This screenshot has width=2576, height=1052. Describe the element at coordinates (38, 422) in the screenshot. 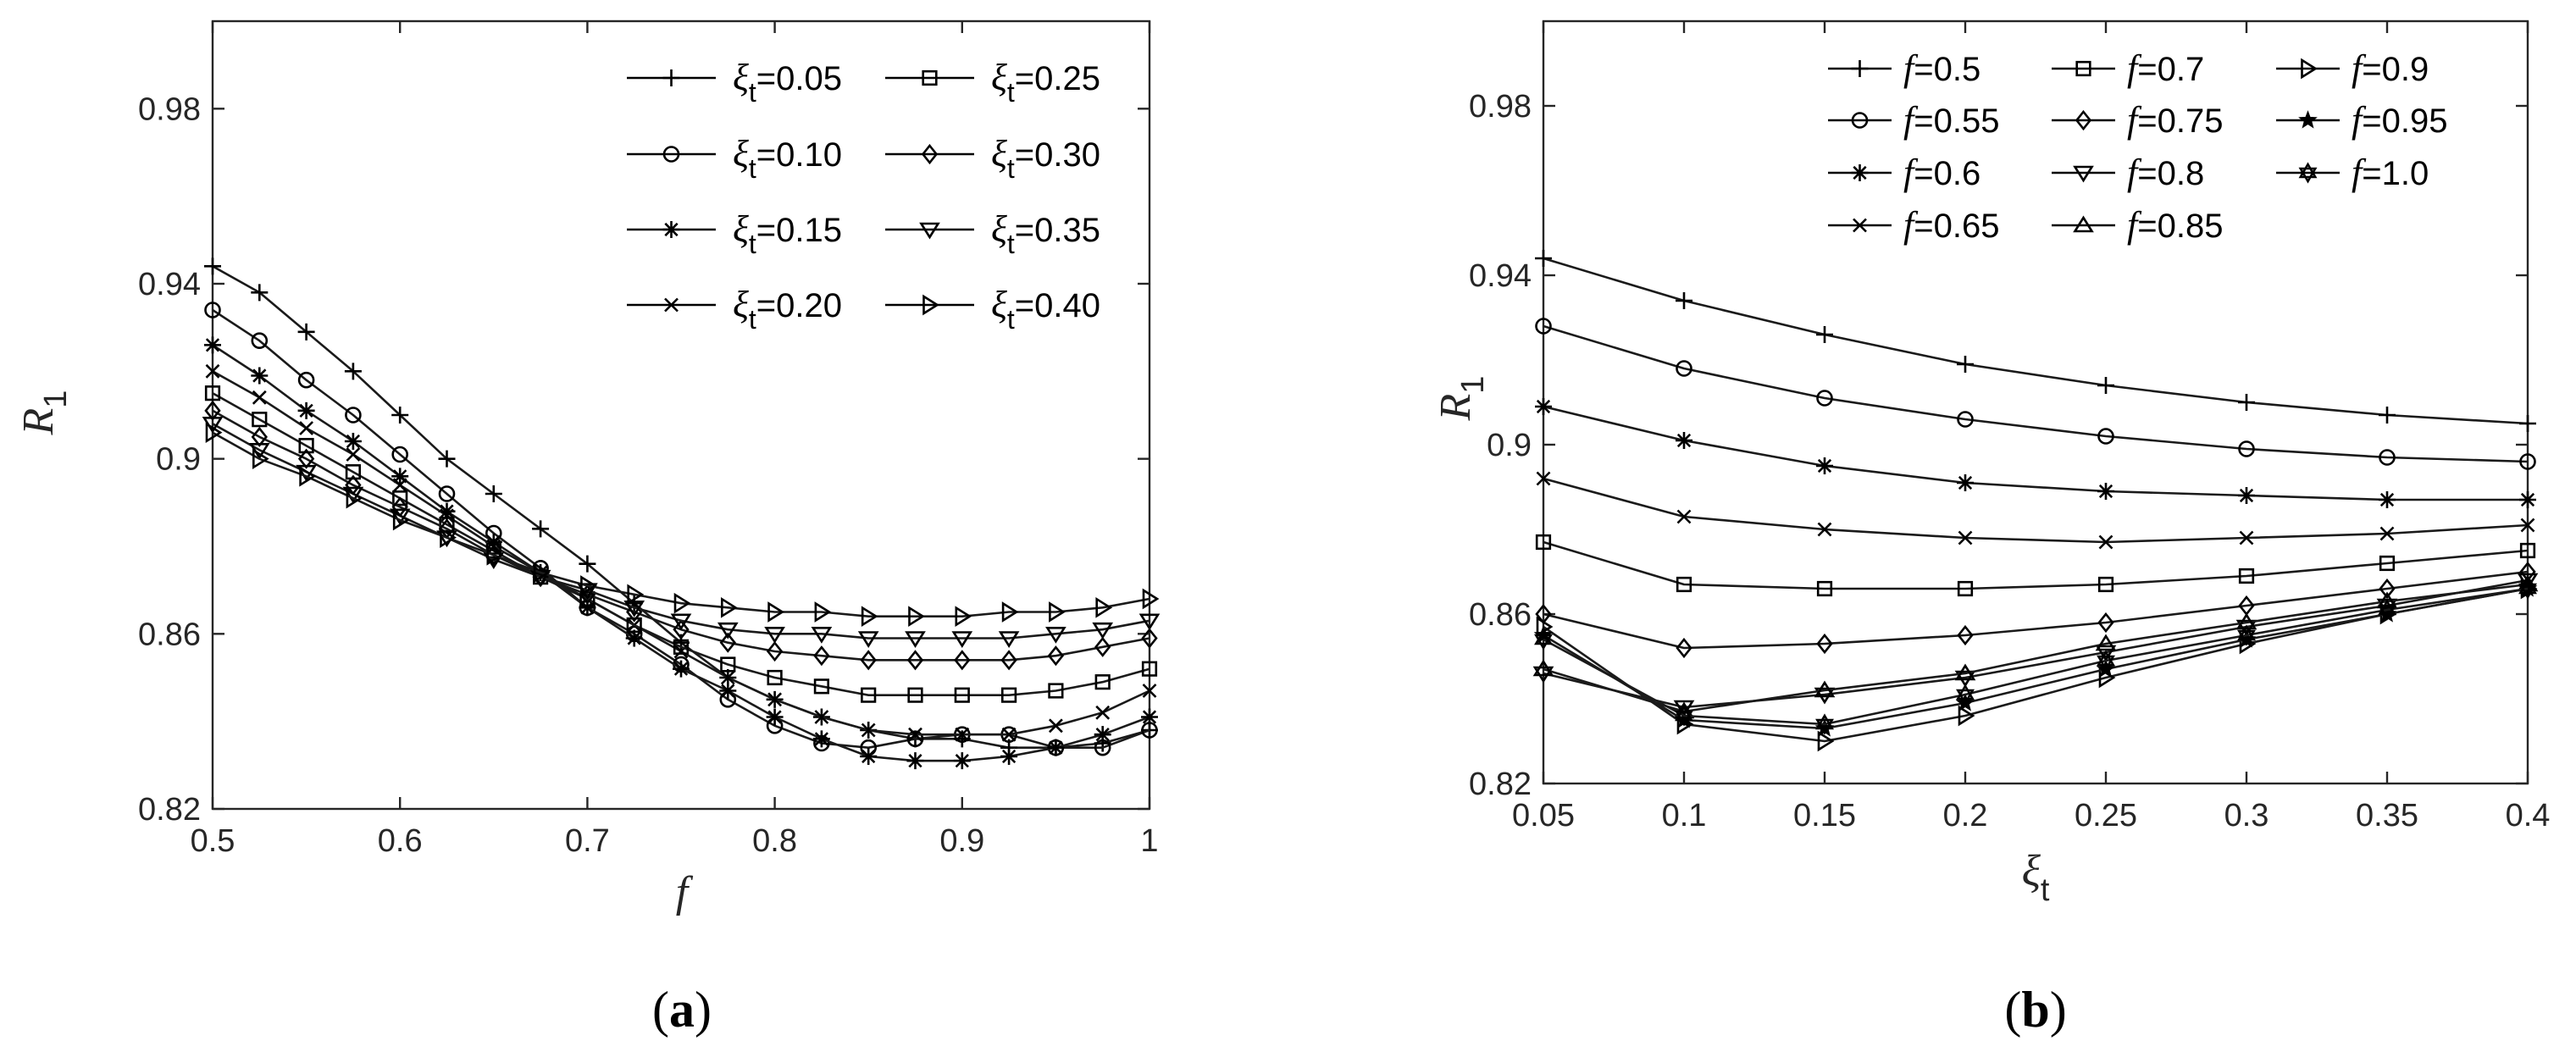

I see `y-axis-label-symbol: R` at that location.